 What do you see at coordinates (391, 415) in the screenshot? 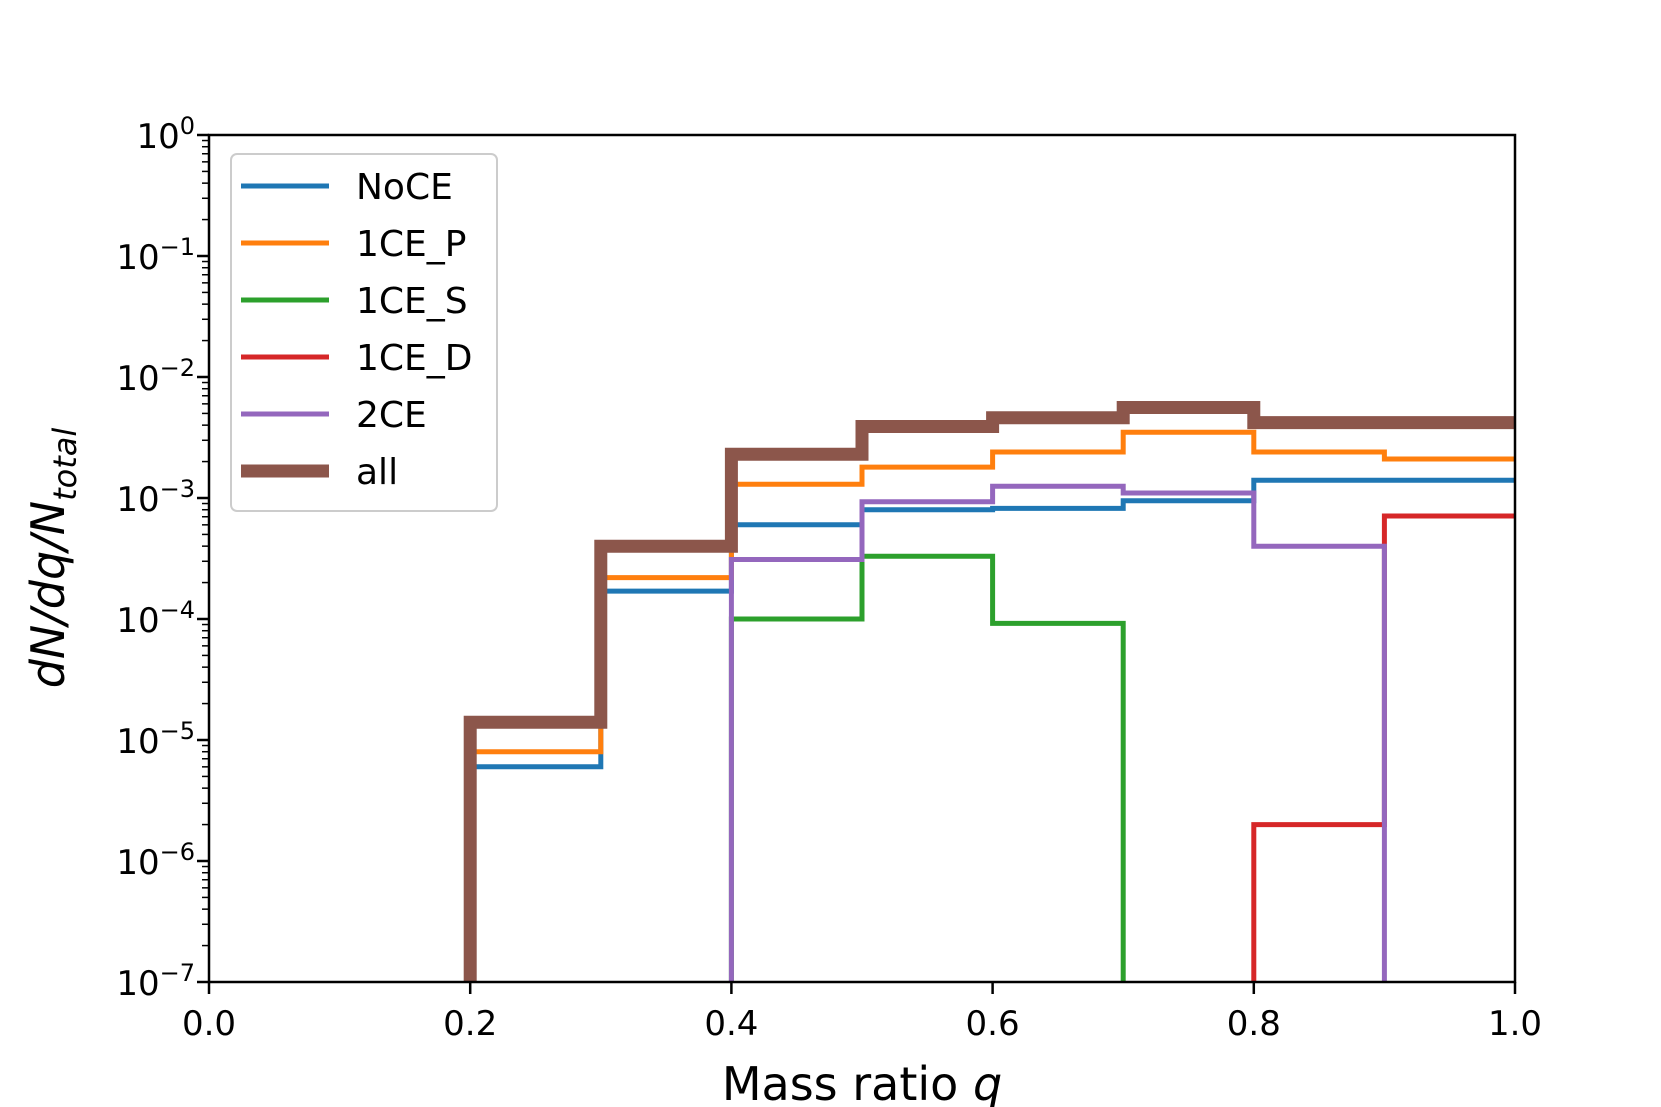
I see `legend-label: 2CE` at bounding box center [391, 415].